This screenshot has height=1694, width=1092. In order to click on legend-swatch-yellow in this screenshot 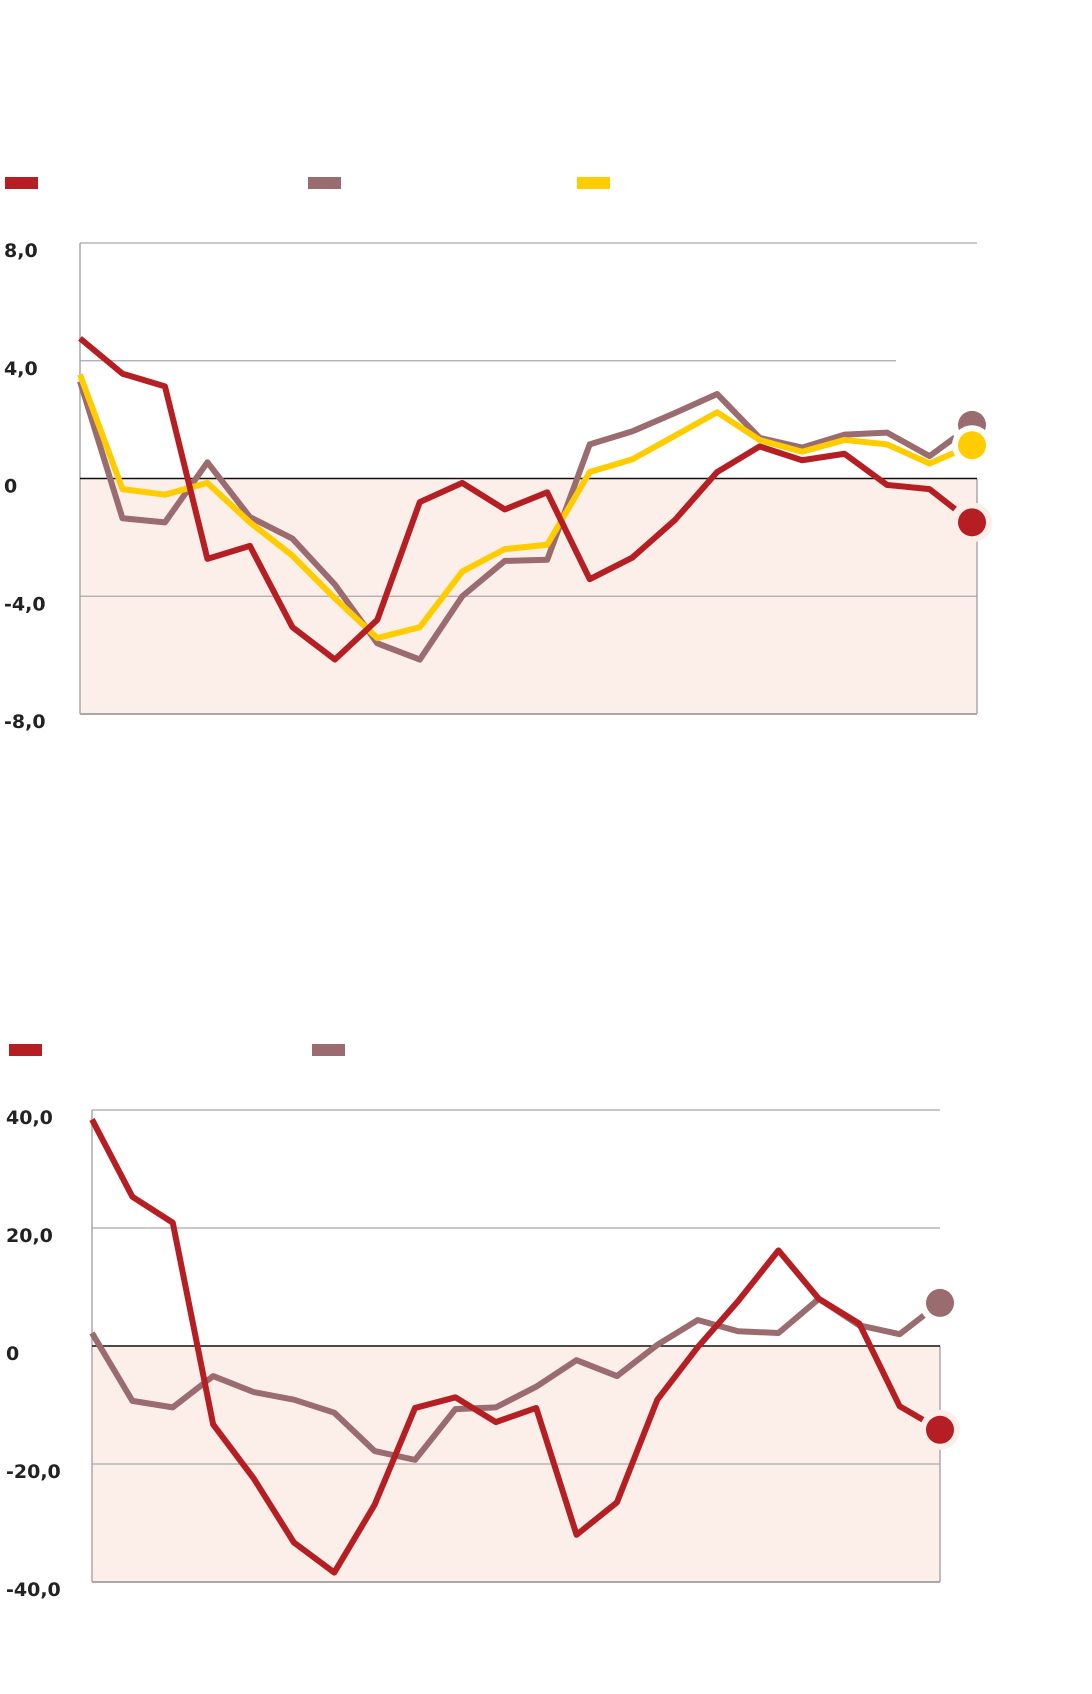, I will do `click(593, 183)`.